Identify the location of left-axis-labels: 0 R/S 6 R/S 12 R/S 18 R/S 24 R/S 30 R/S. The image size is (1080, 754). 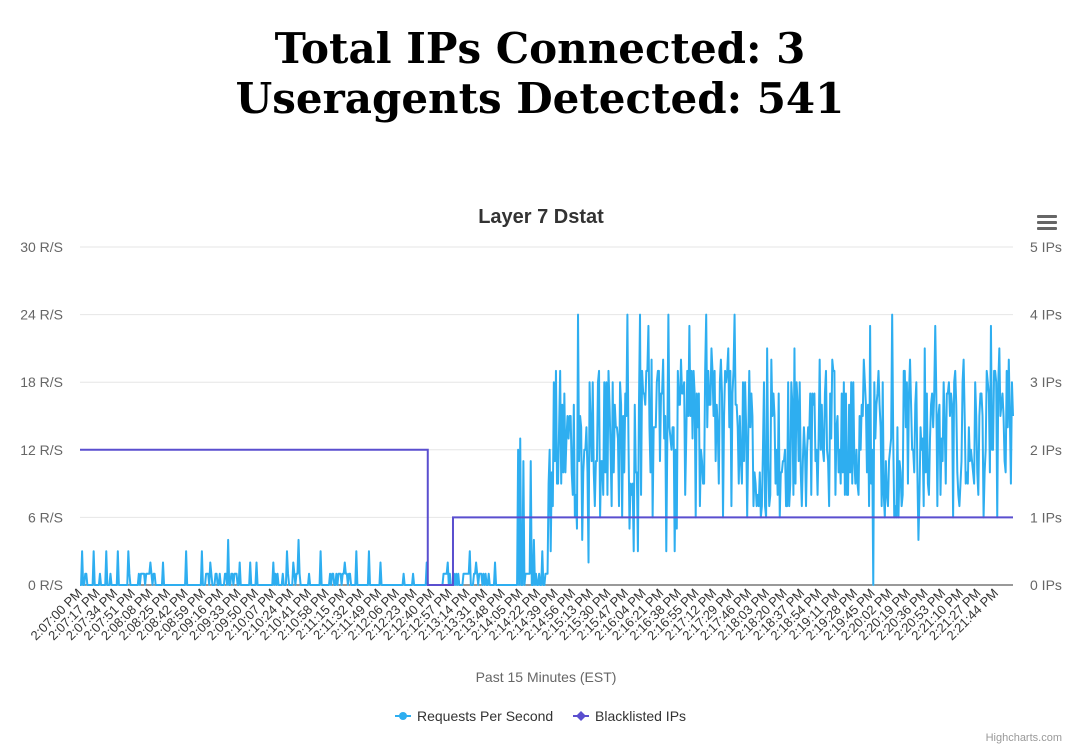
(41, 416).